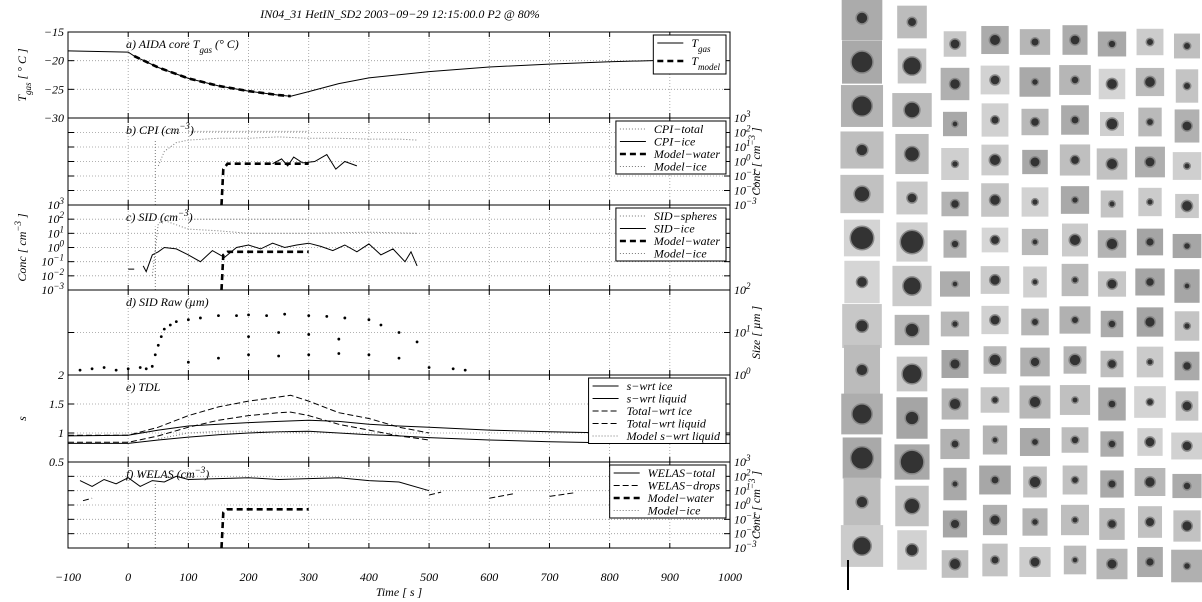  Describe the element at coordinates (249, 577) in the screenshot. I see `x-tick-label: 200` at that location.